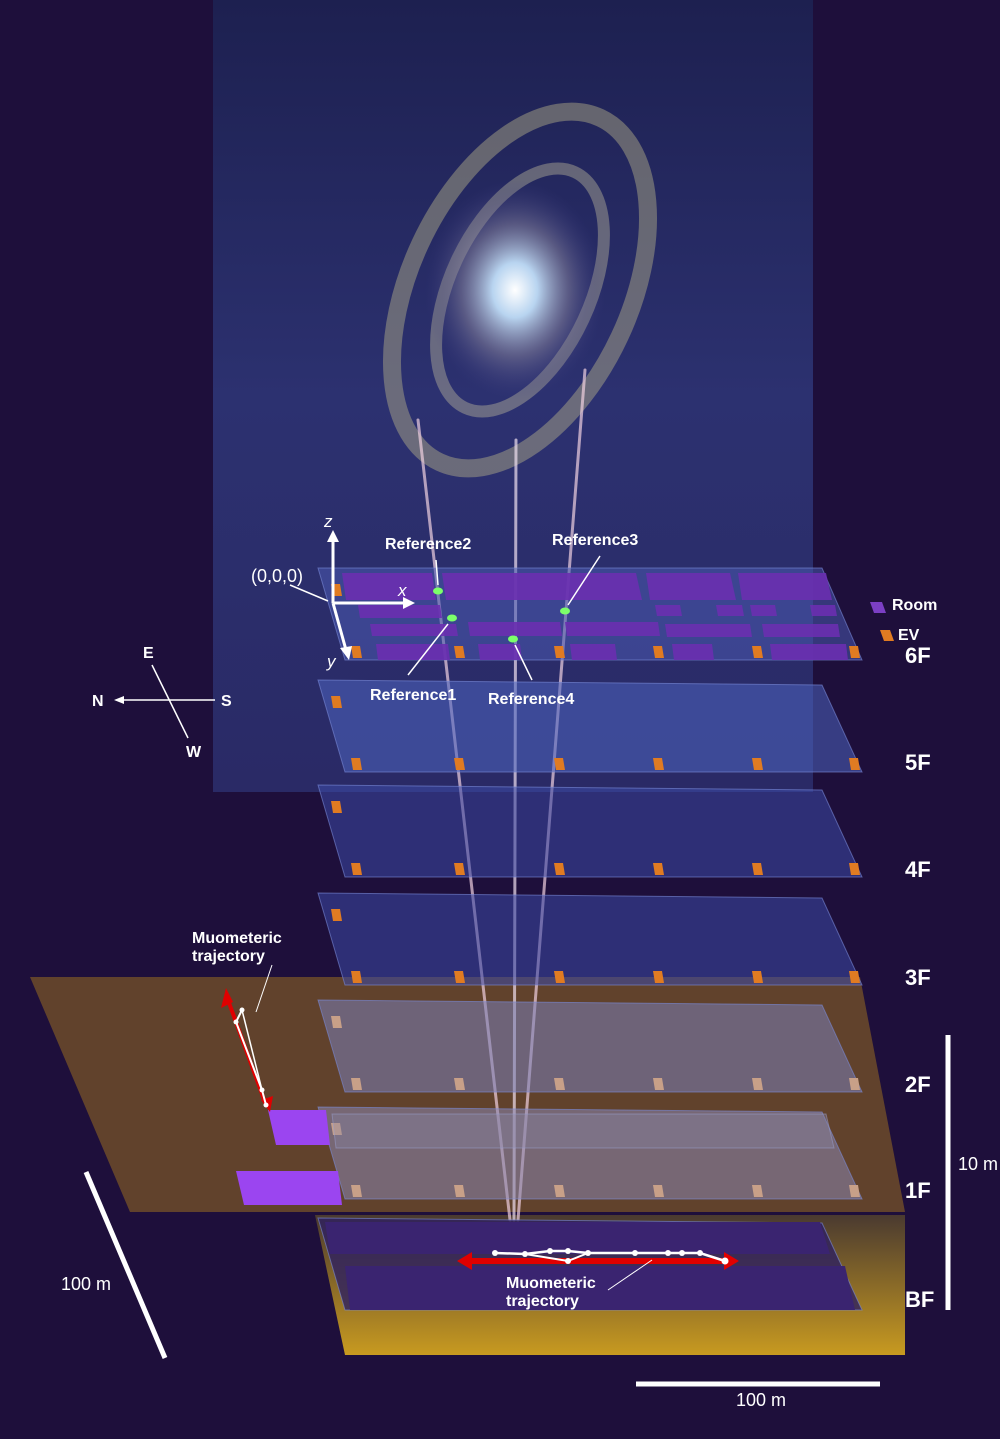 This screenshot has height=1439, width=1000. What do you see at coordinates (277, 576) in the screenshot?
I see `origin-label: (0,0,0)` at bounding box center [277, 576].